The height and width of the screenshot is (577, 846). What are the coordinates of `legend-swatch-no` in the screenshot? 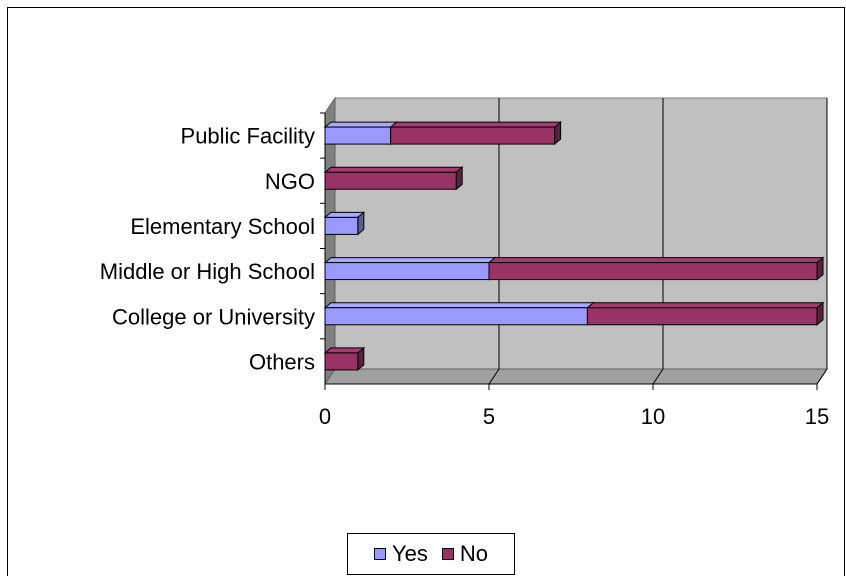 It's located at (447, 554).